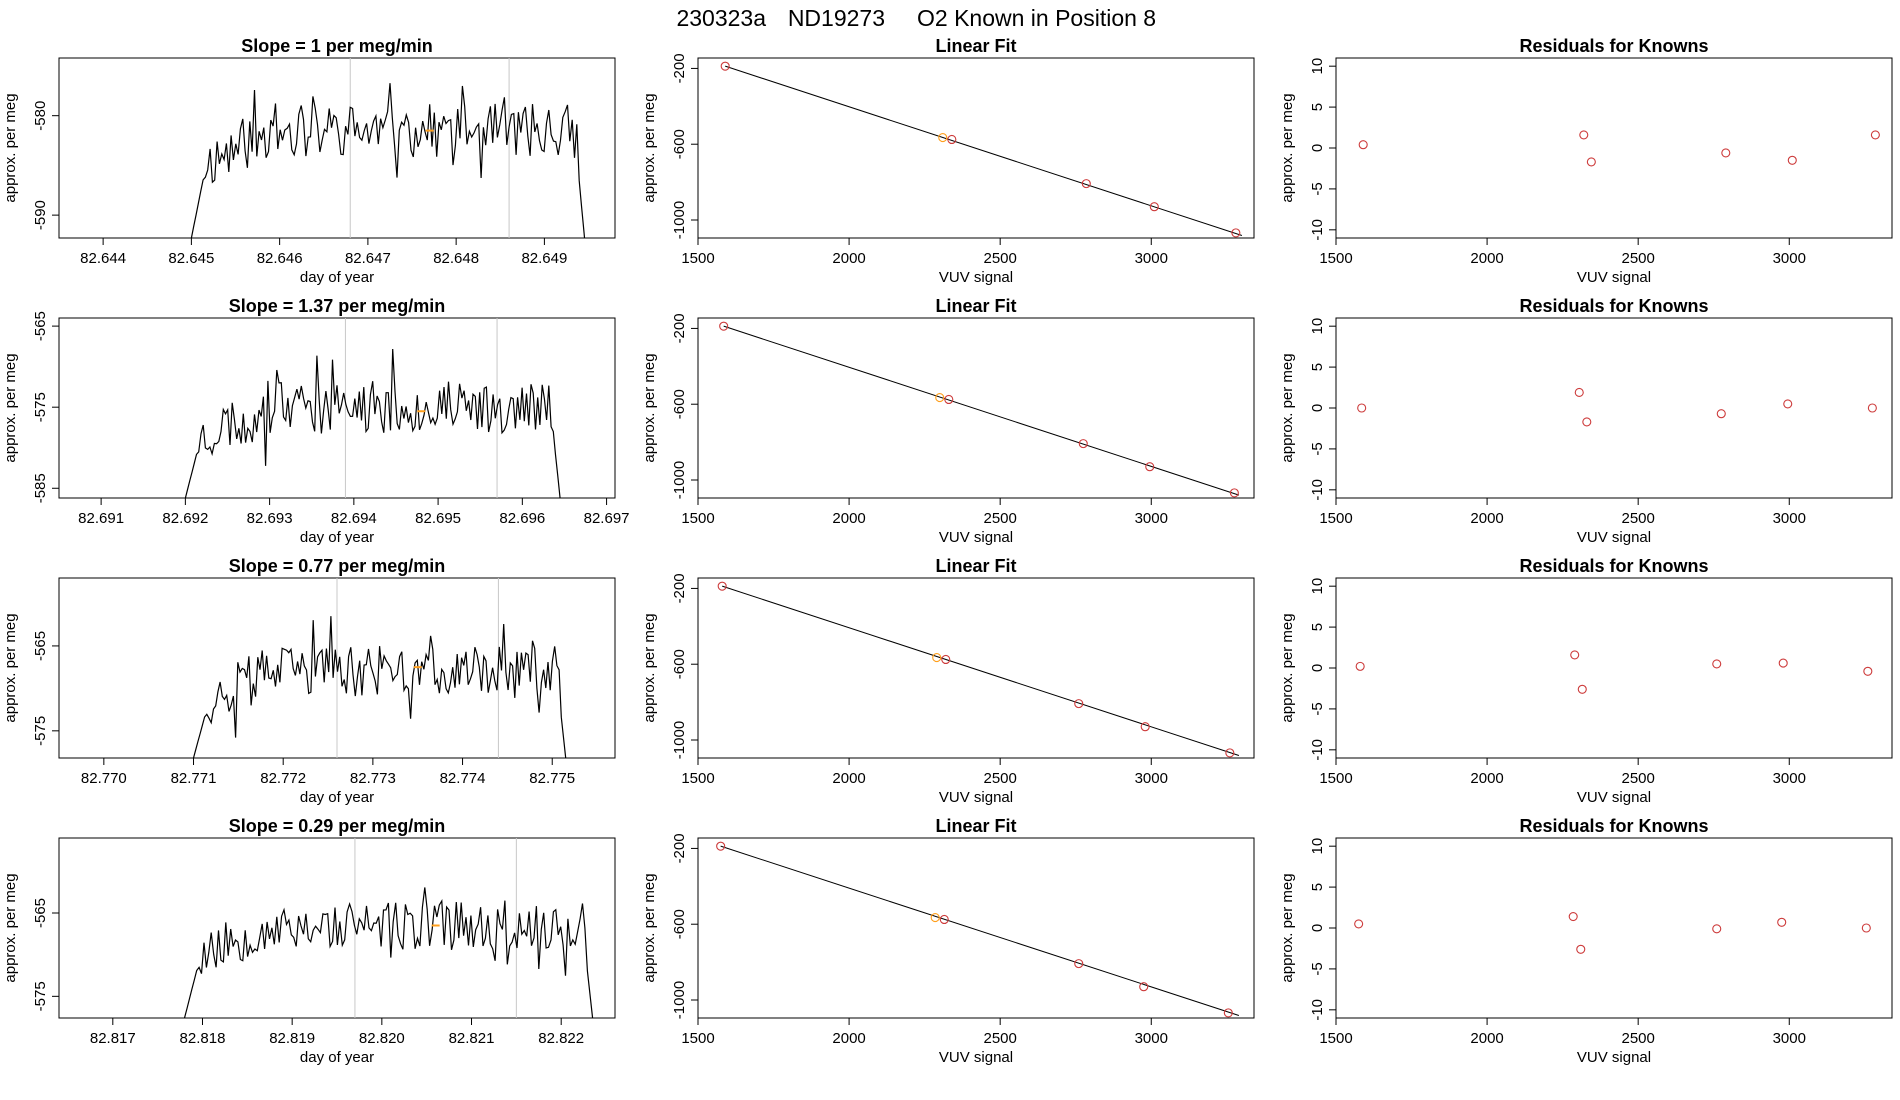  What do you see at coordinates (337, 826) in the screenshot?
I see `panel-title: Slope = 0.29 per meg/min` at bounding box center [337, 826].